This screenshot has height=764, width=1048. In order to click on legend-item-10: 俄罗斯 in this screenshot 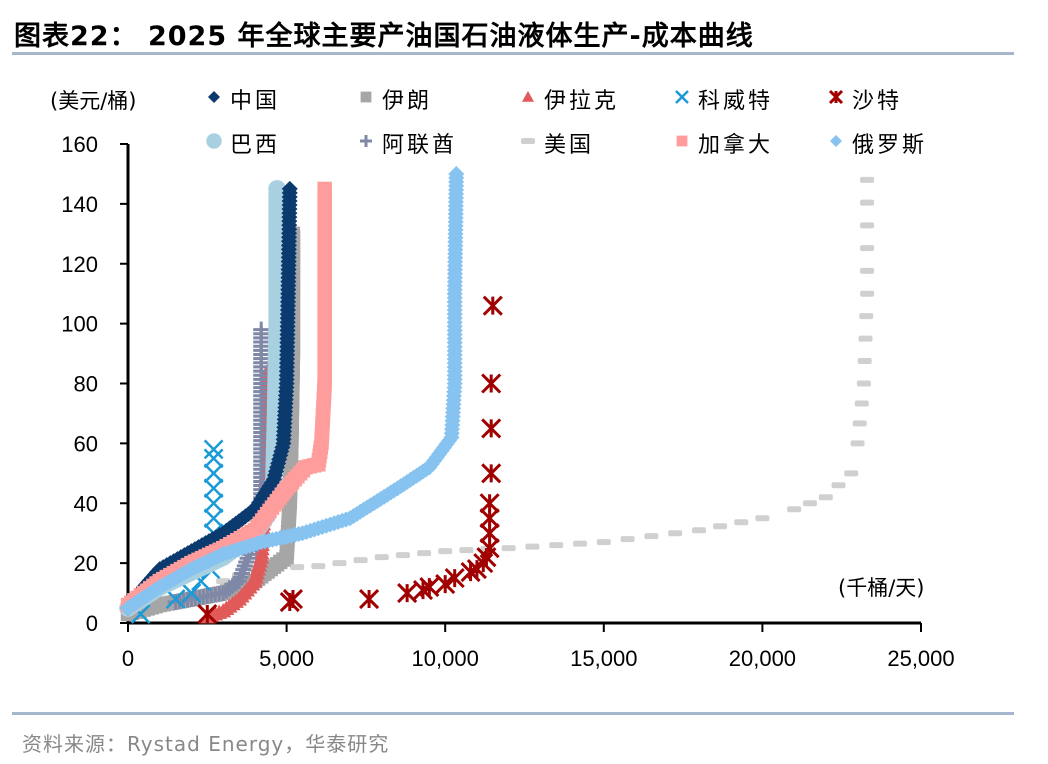, I will do `click(877, 145)`.